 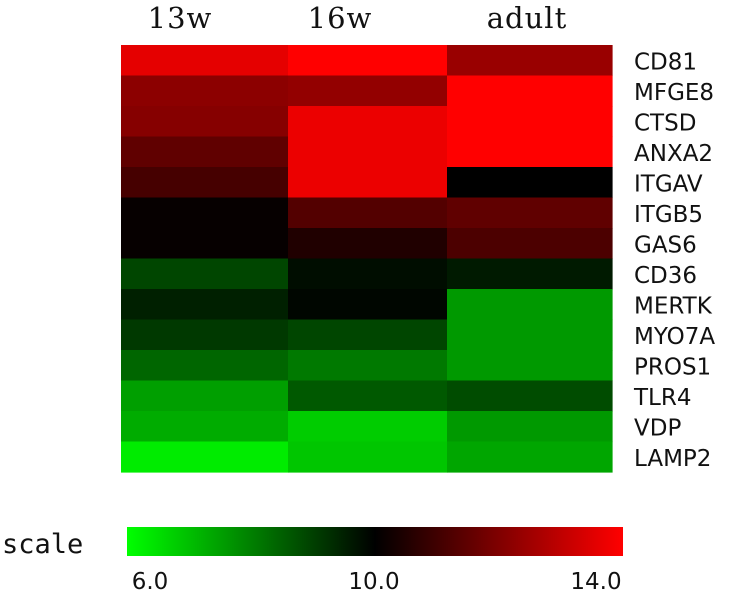 I want to click on heatmap-cell-myo7a-16w, so click(x=368, y=335).